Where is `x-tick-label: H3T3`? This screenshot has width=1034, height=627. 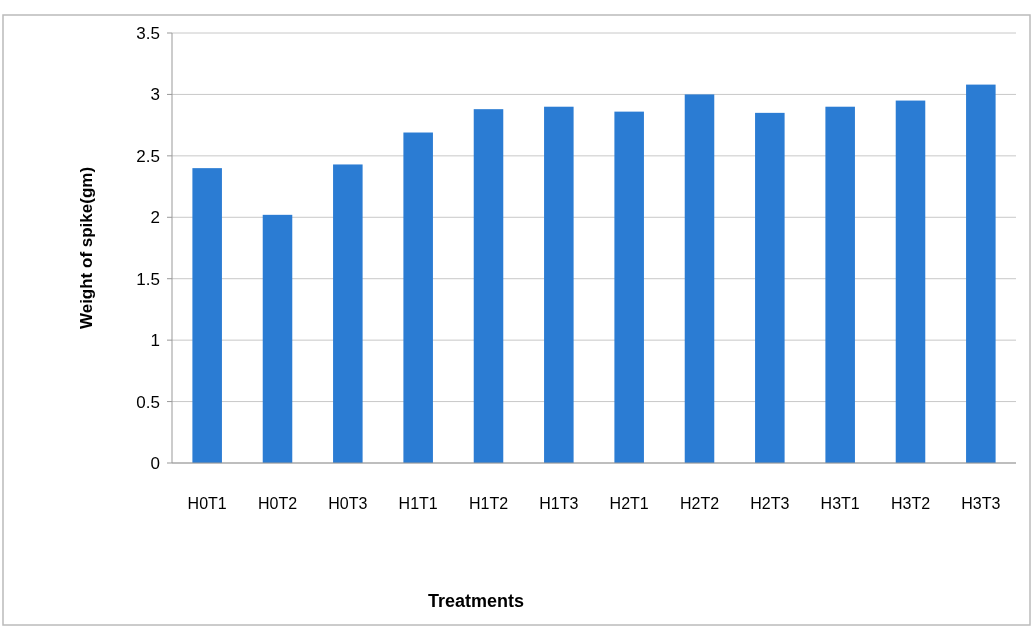
x-tick-label: H3T3 is located at coordinates (981, 503).